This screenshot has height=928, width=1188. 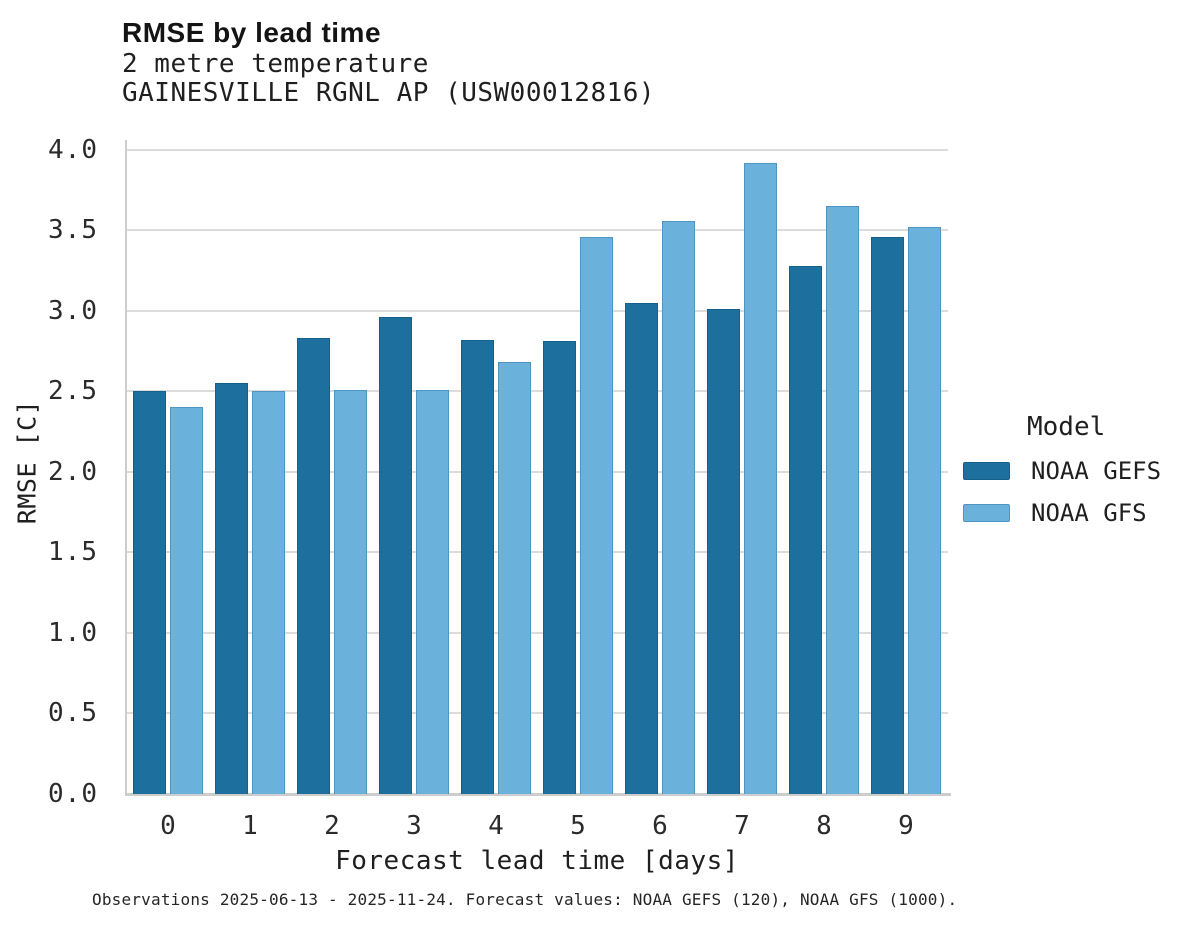 What do you see at coordinates (537, 861) in the screenshot?
I see `x-axis-label: Forecast lead time [days]` at bounding box center [537, 861].